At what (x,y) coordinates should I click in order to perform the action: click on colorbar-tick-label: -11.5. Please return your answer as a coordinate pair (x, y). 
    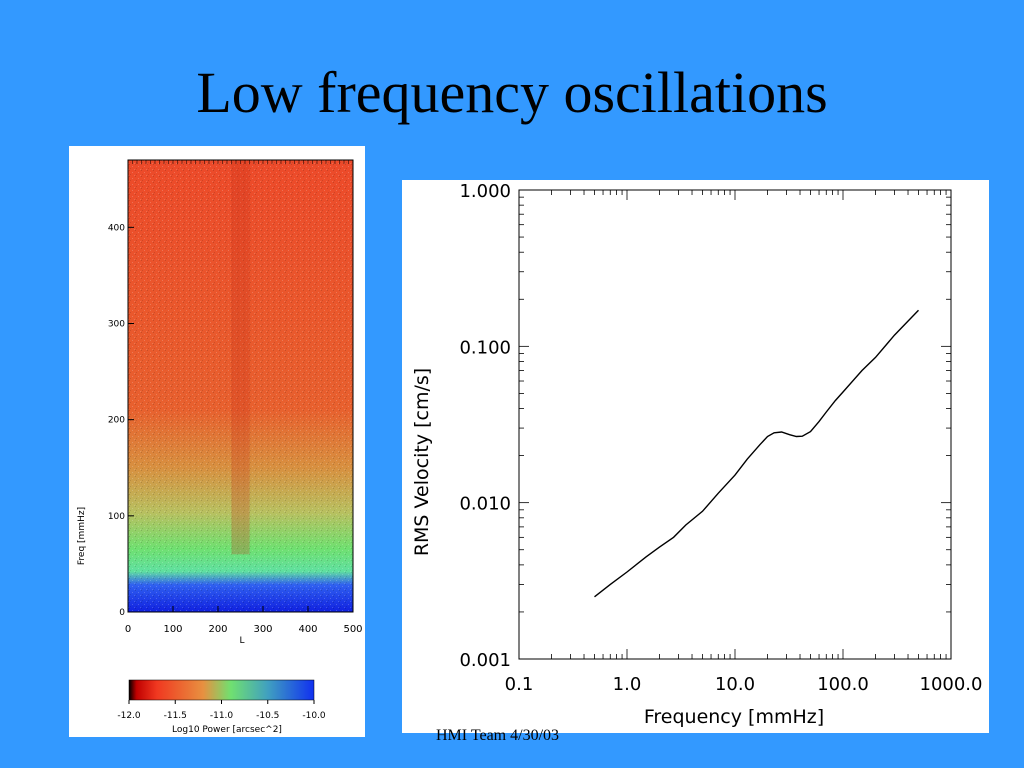
    Looking at the image, I should click on (175, 716).